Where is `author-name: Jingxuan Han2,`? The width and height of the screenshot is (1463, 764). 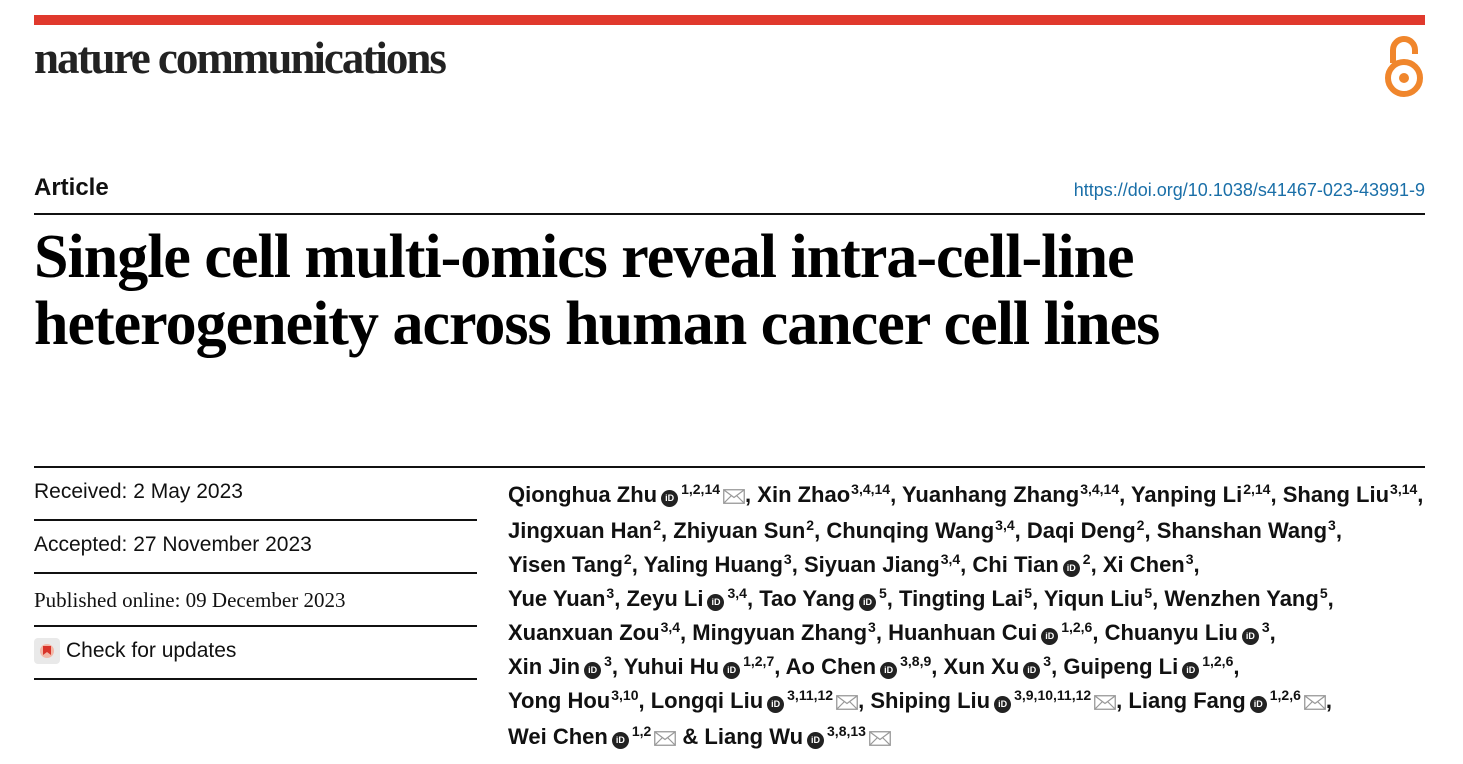
author-name: Jingxuan Han2, is located at coordinates (587, 530).